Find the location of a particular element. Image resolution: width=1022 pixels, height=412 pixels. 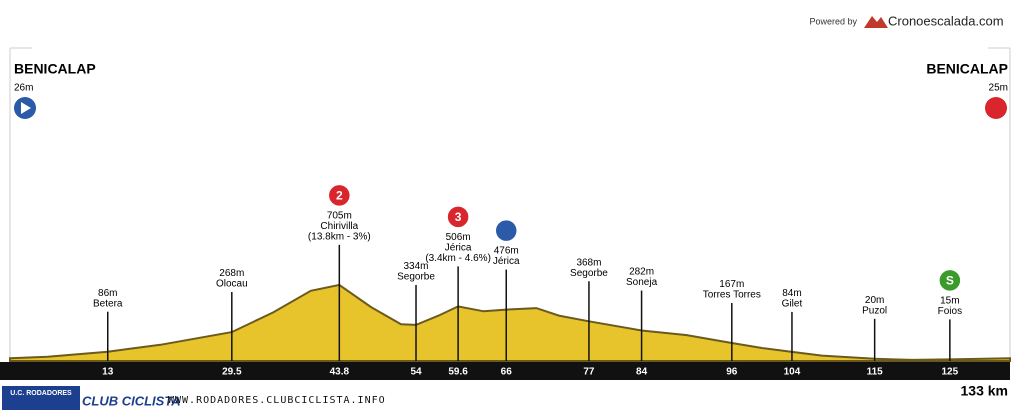

waypoint-label: Soneja is located at coordinates (642, 282).